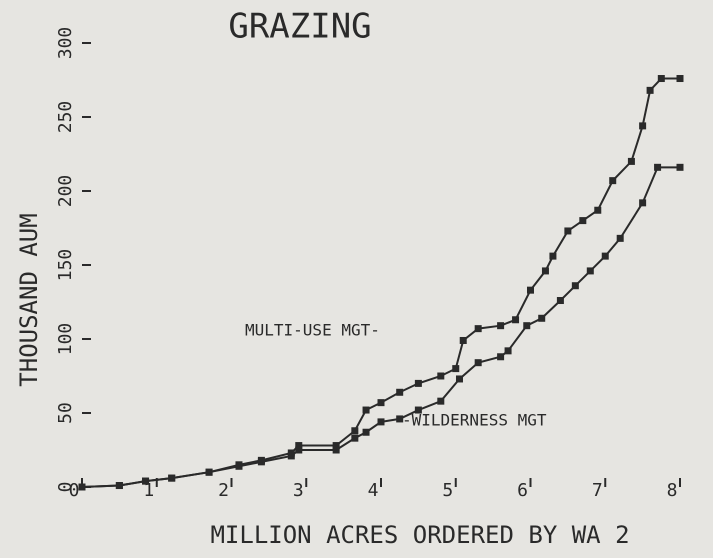 Image resolution: width=713 pixels, height=558 pixels. I want to click on x-tick-label: 5, so click(447, 490).